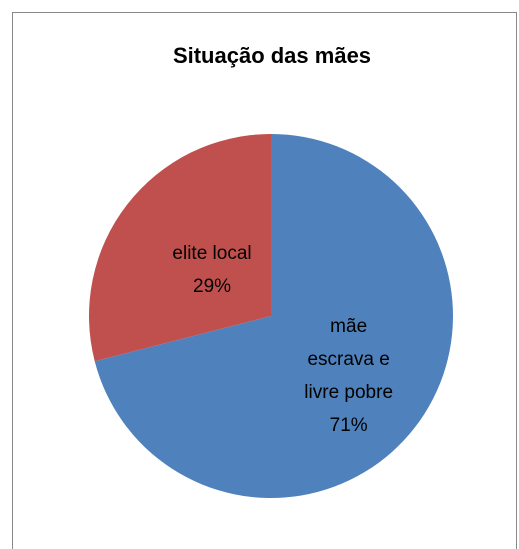 This screenshot has height=549, width=519. What do you see at coordinates (272, 55) in the screenshot?
I see `chart-title: Situação das mães` at bounding box center [272, 55].